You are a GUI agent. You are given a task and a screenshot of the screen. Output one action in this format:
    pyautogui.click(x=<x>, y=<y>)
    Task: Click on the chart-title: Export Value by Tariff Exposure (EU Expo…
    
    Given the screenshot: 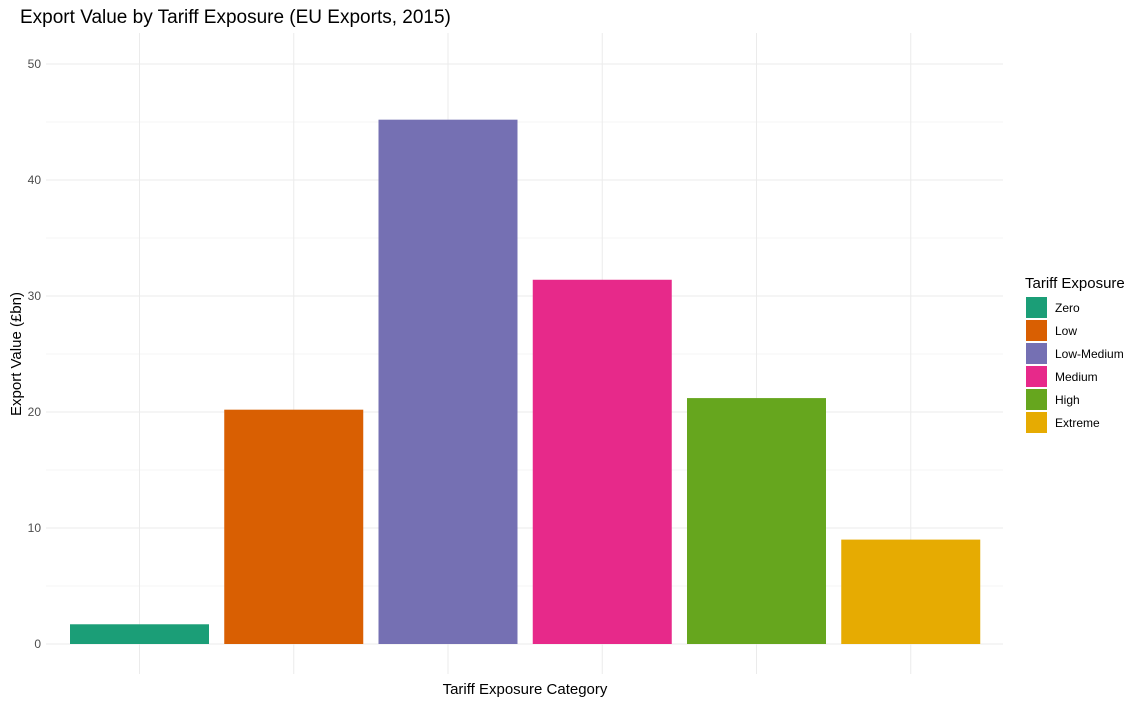 What is the action you would take?
    pyautogui.click(x=235, y=17)
    